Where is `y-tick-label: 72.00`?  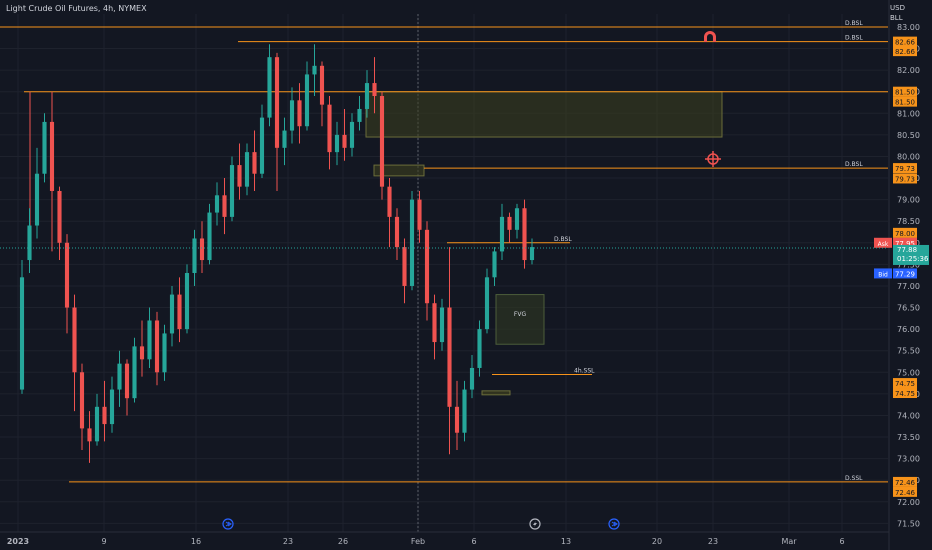
y-tick-label: 72.00 is located at coordinates (908, 502).